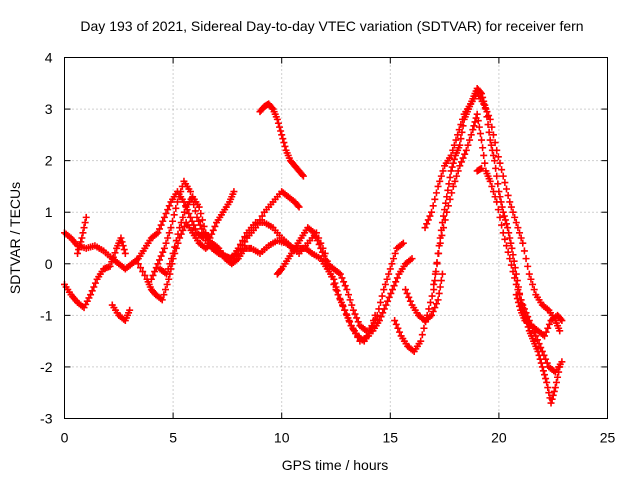 The height and width of the screenshot is (480, 640). I want to click on y-tick-label: 3, so click(49, 109).